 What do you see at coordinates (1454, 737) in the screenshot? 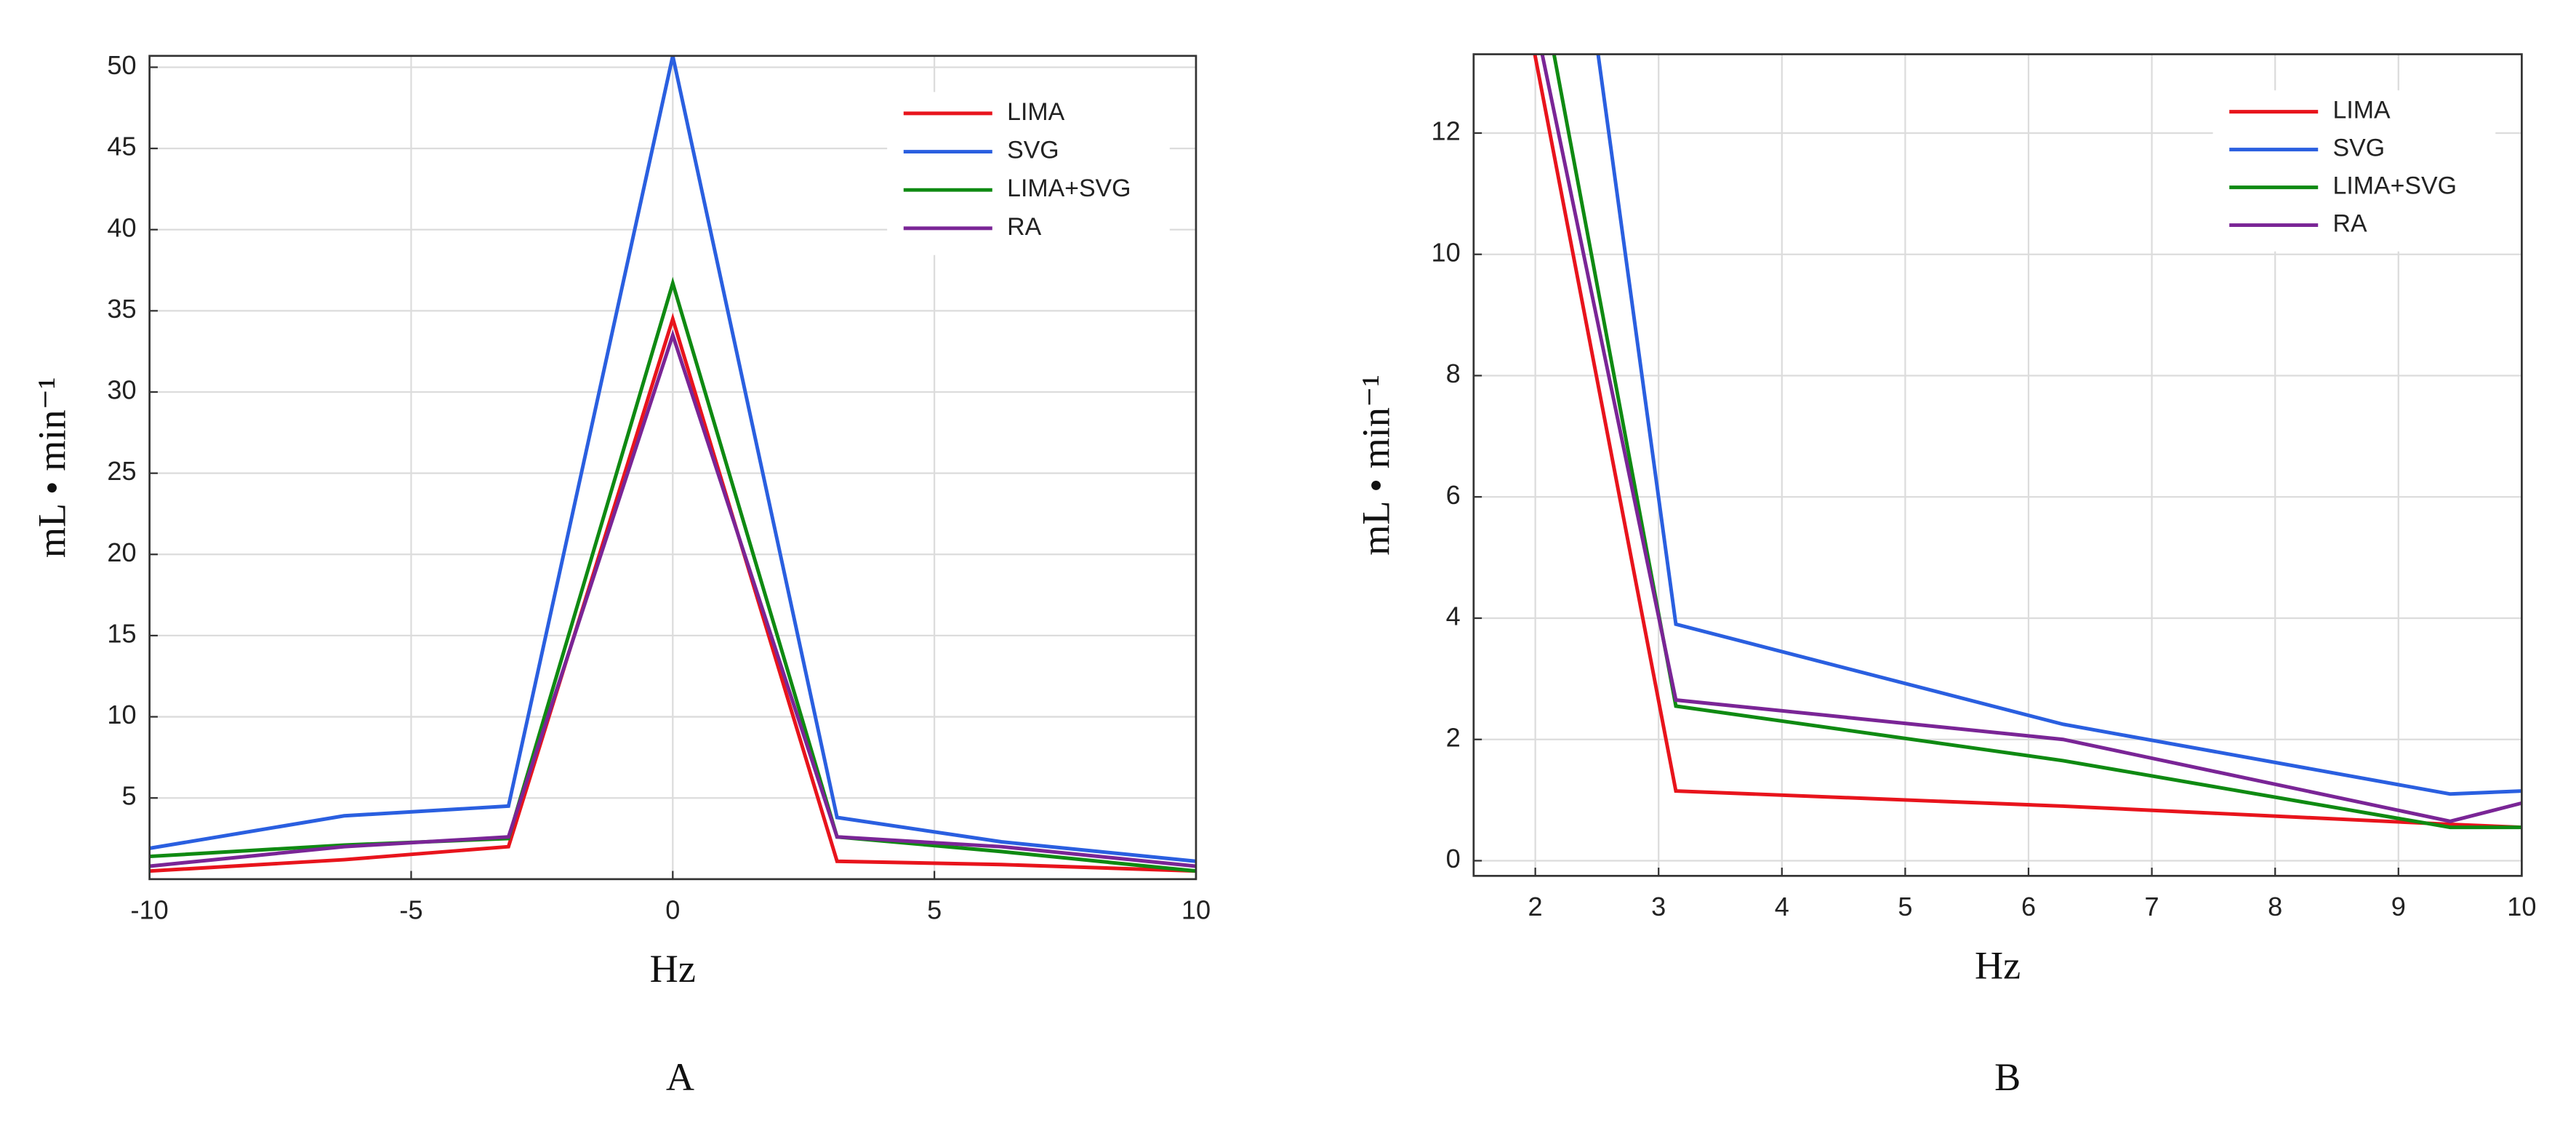
I see `y-tick-label: 2` at bounding box center [1454, 737].